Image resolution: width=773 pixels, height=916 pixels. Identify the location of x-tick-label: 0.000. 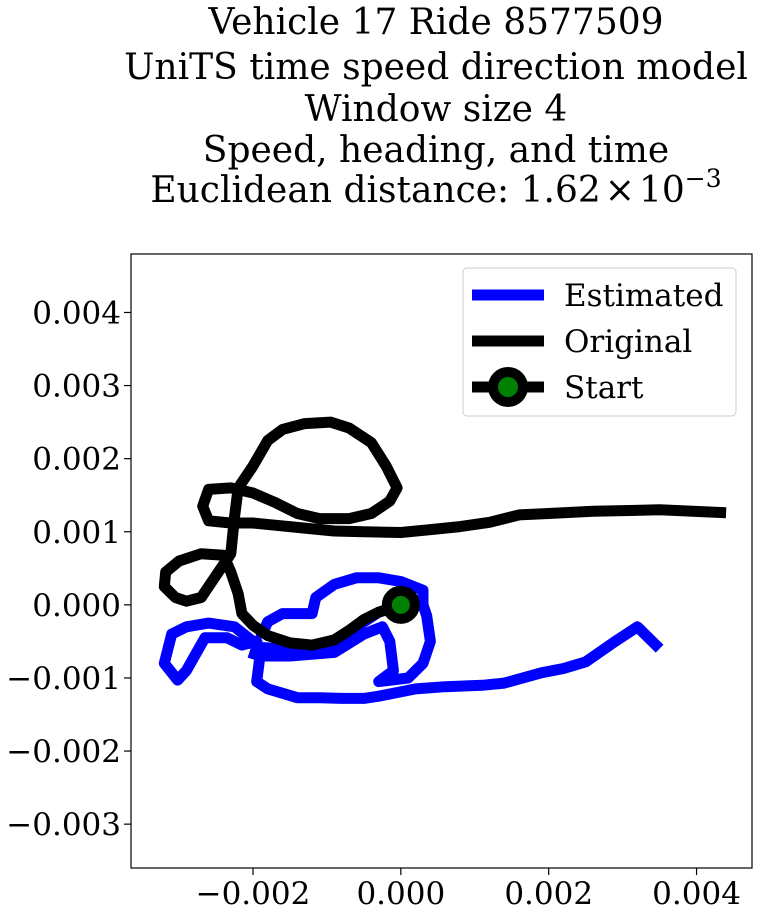
(400, 894).